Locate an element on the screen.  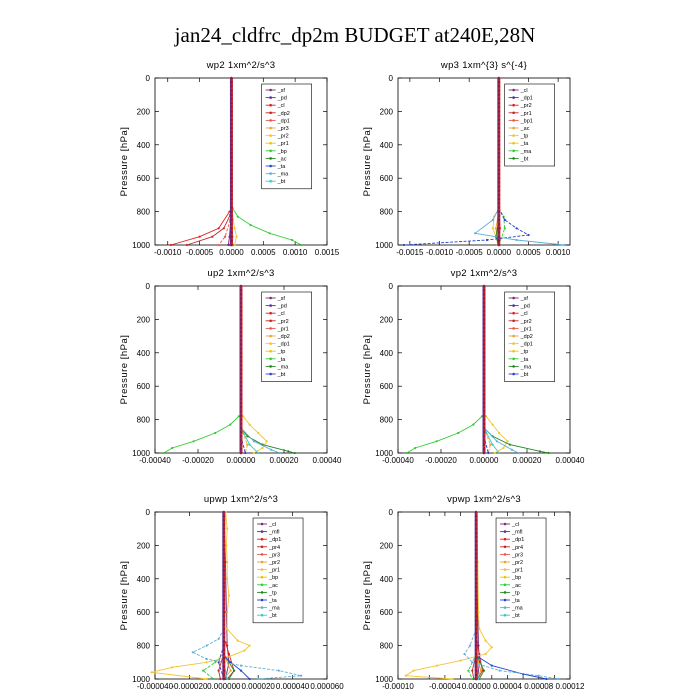
panel-title: vpwp 1xm^2/s^3 is located at coordinates (484, 499).